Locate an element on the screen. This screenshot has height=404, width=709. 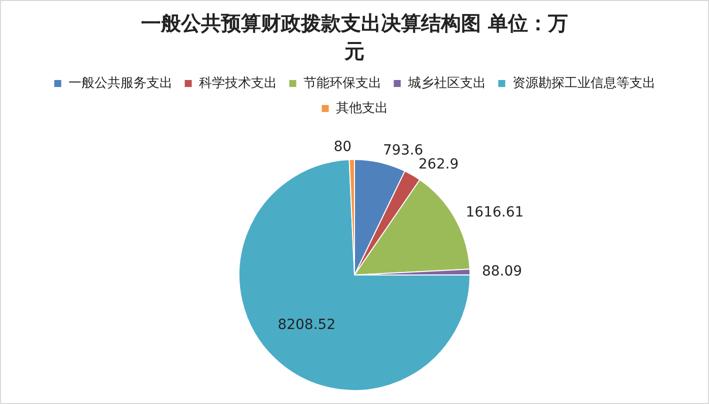
data-label: 8208.52 is located at coordinates (307, 324).